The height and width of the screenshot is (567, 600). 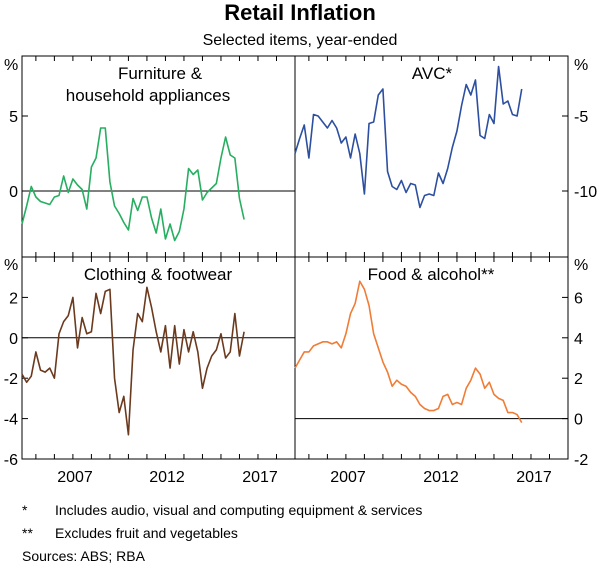 I want to click on y-tick-label: 6, so click(x=578, y=298).